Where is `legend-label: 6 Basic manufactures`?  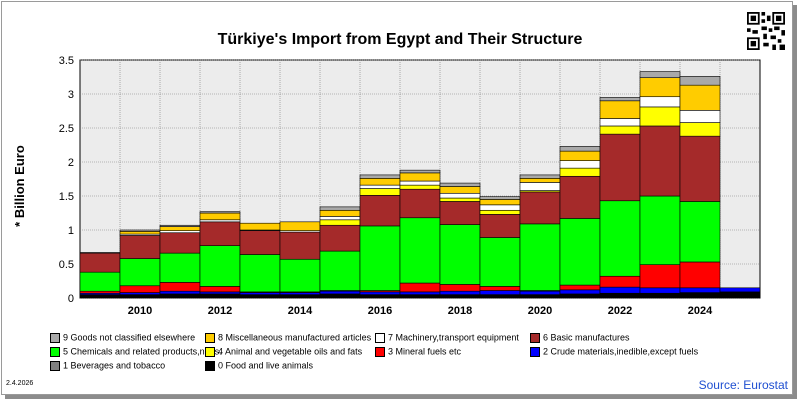 legend-label: 6 Basic manufactures is located at coordinates (586, 337).